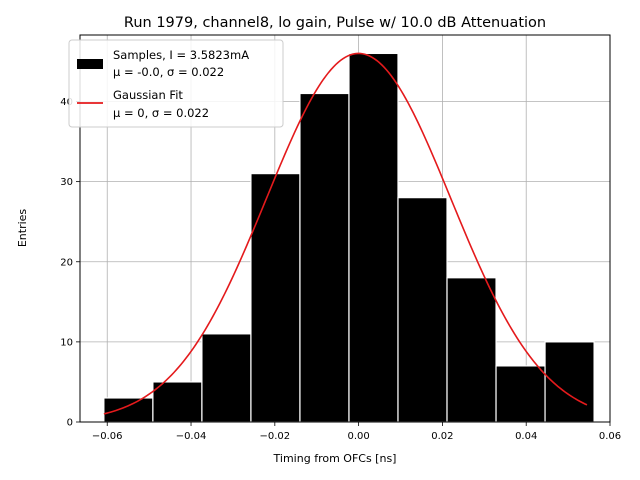  I want to click on y-tick-label: 10, so click(66, 342).